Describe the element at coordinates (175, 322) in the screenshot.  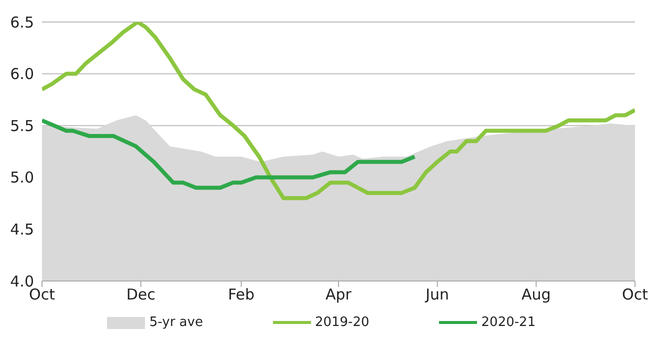
I see `legend-label: 5-yr ave` at that location.